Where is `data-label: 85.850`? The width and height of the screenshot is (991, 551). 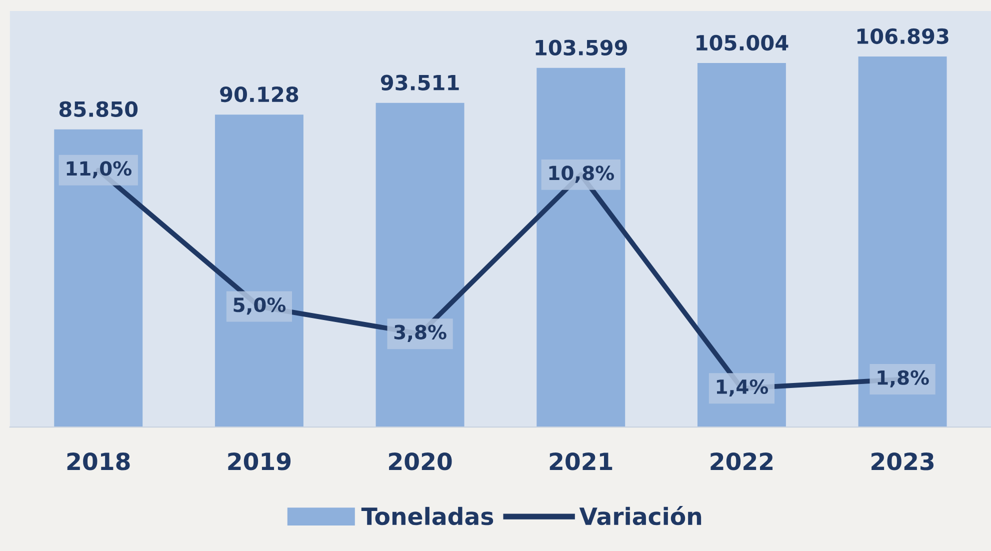 data-label: 85.850 is located at coordinates (98, 109).